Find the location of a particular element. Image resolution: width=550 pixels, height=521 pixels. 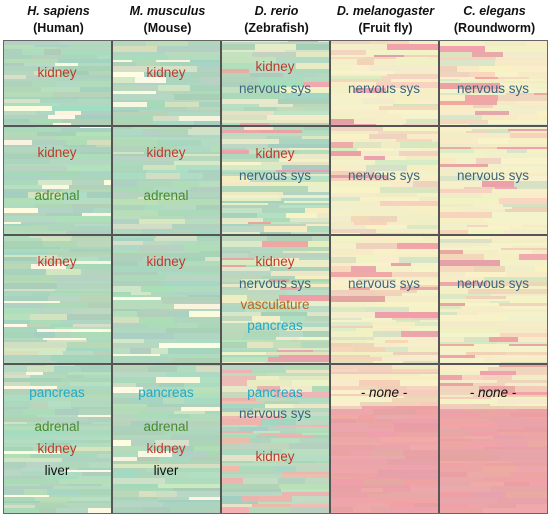

tissue-label-liver: liver is located at coordinates (57, 470).